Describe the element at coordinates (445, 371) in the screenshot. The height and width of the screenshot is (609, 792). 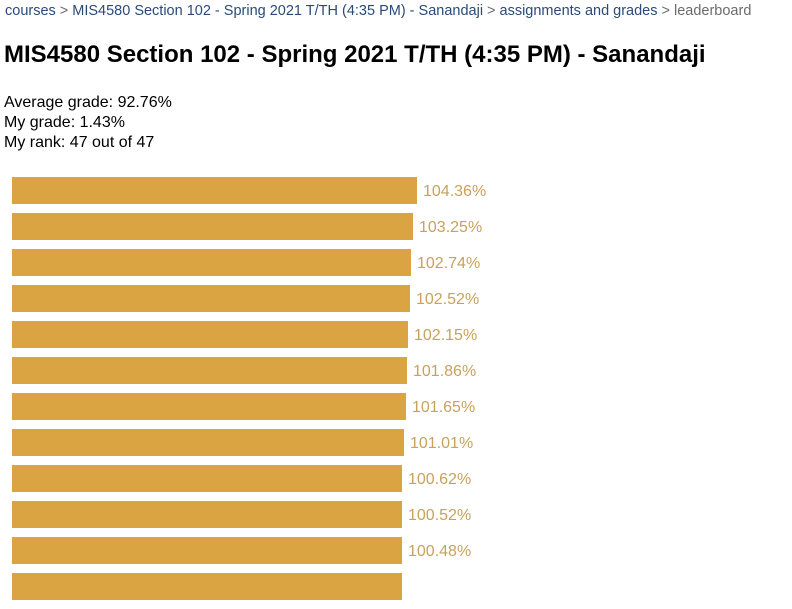
I see `grade-value: 101.86%` at that location.